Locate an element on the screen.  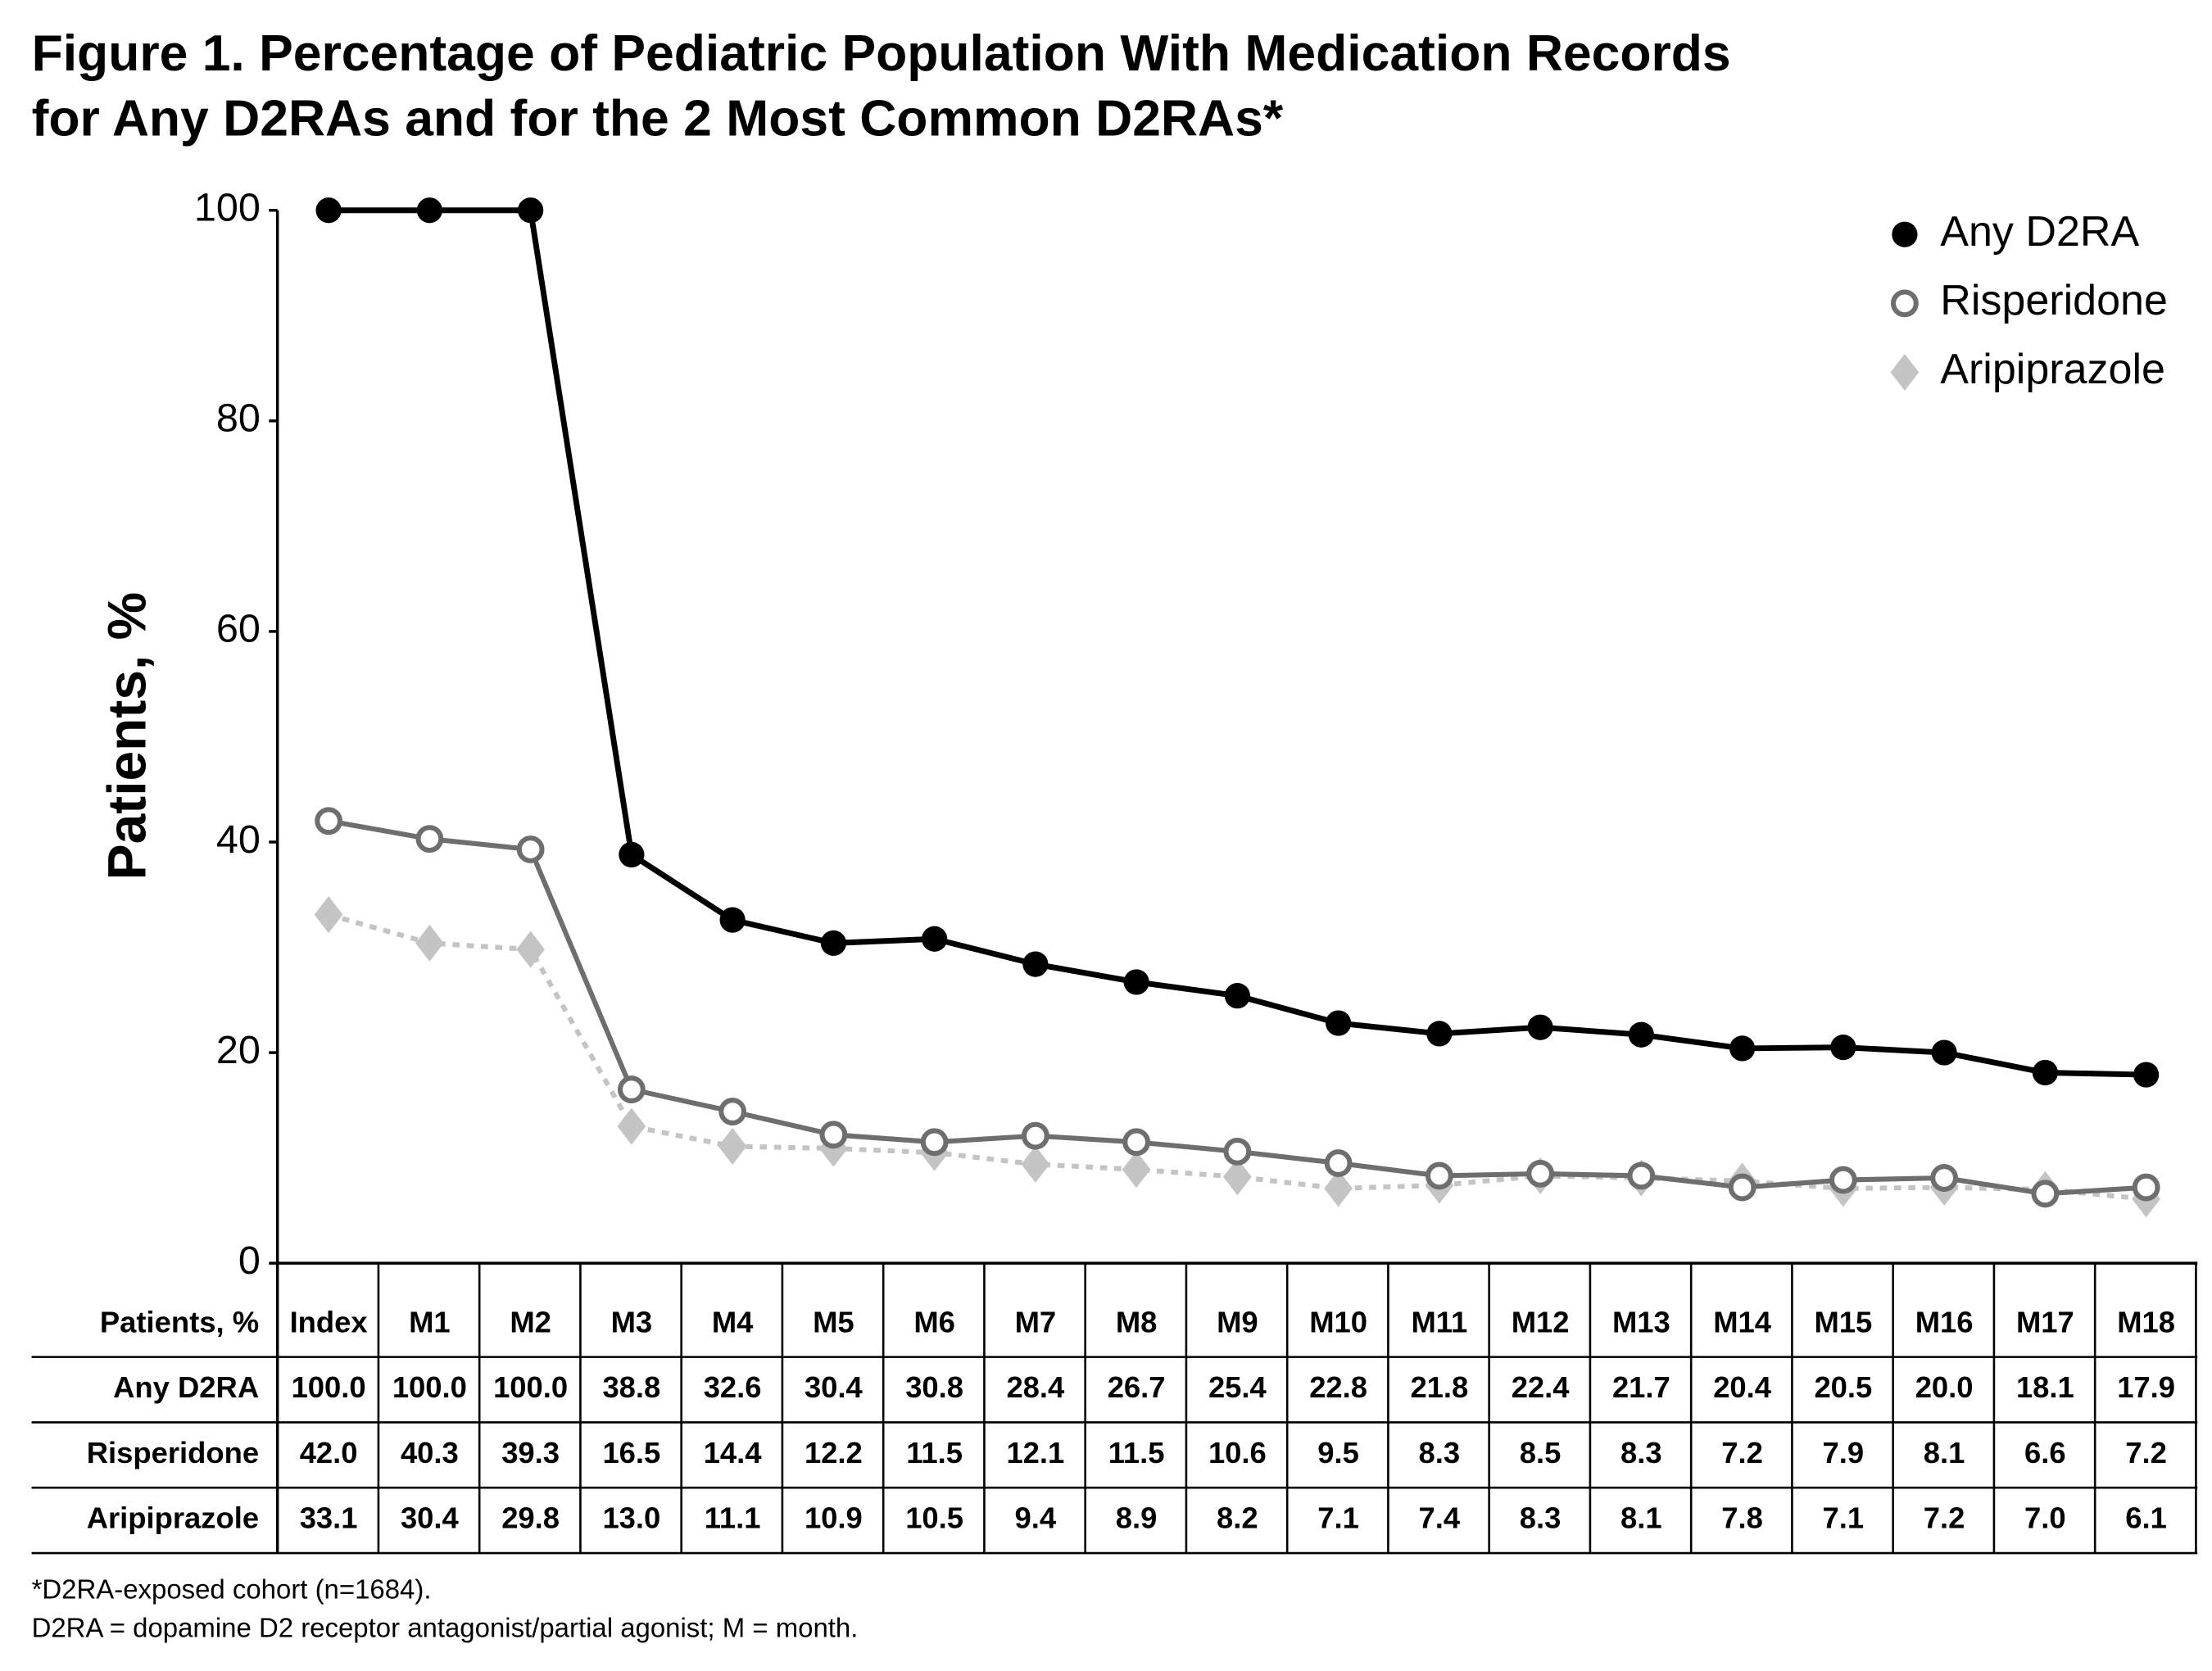
x-tick-label: M4 is located at coordinates (733, 1321).